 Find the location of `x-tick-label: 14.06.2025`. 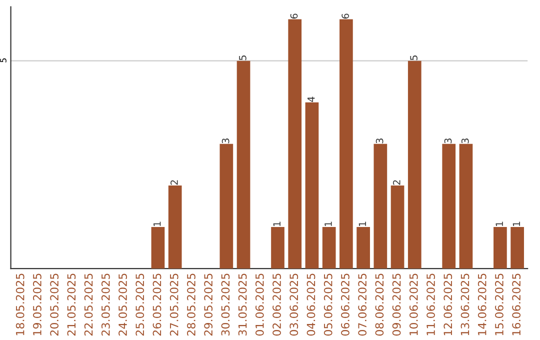

x-tick-label: 14.06.2025 is located at coordinates (482, 305).